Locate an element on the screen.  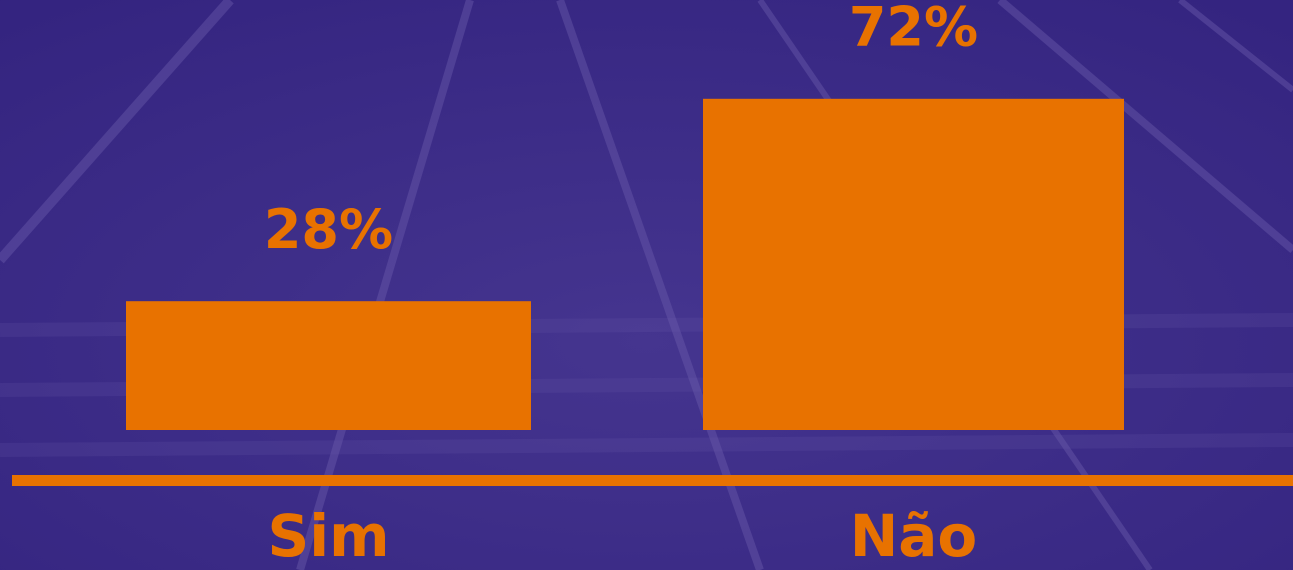
value-label: 28% is located at coordinates (328, 229).